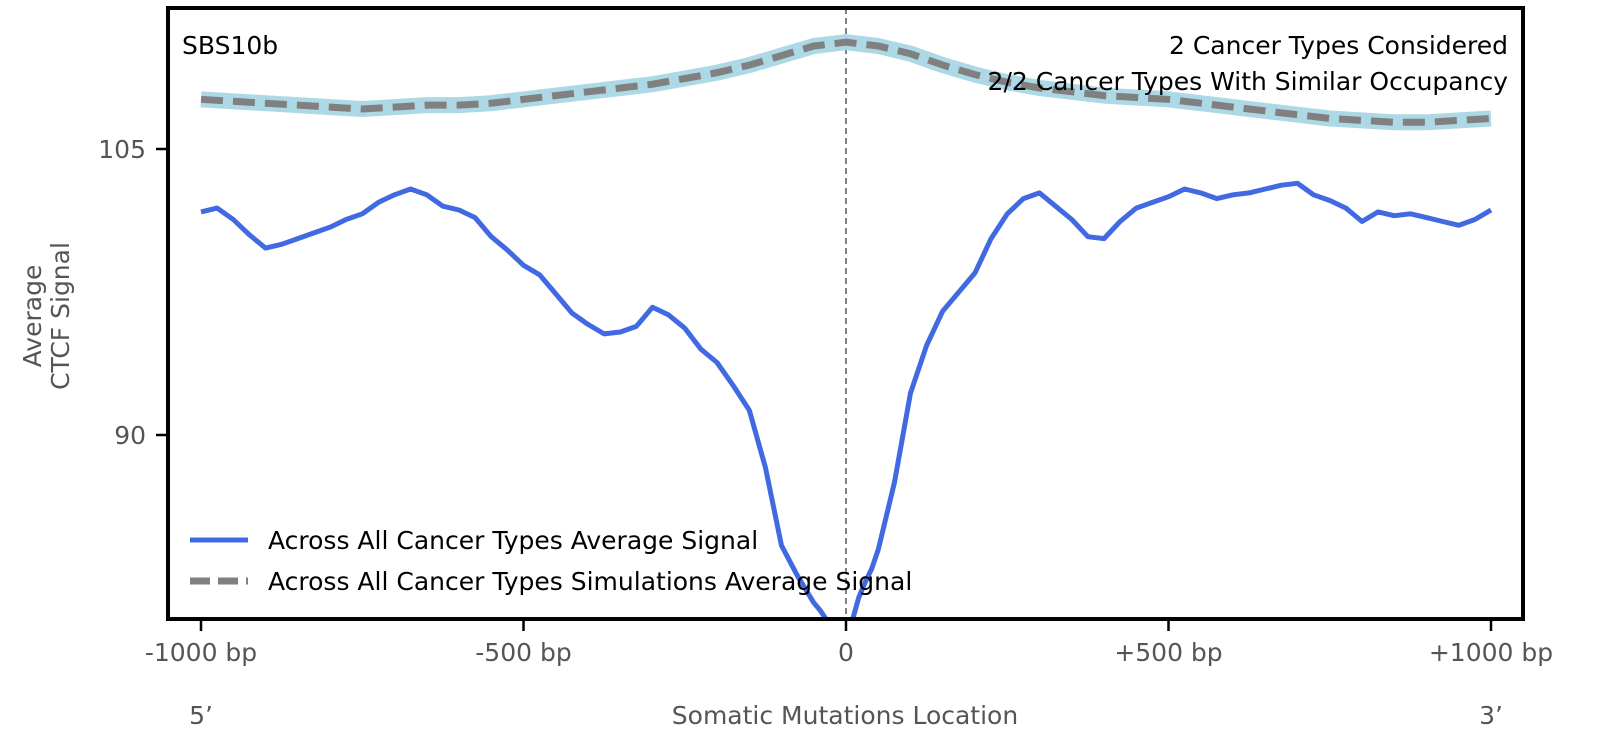 Image resolution: width=1603 pixels, height=756 pixels. Describe the element at coordinates (201, 652) in the screenshot. I see `x-tick-label: -1000 bp` at that location.